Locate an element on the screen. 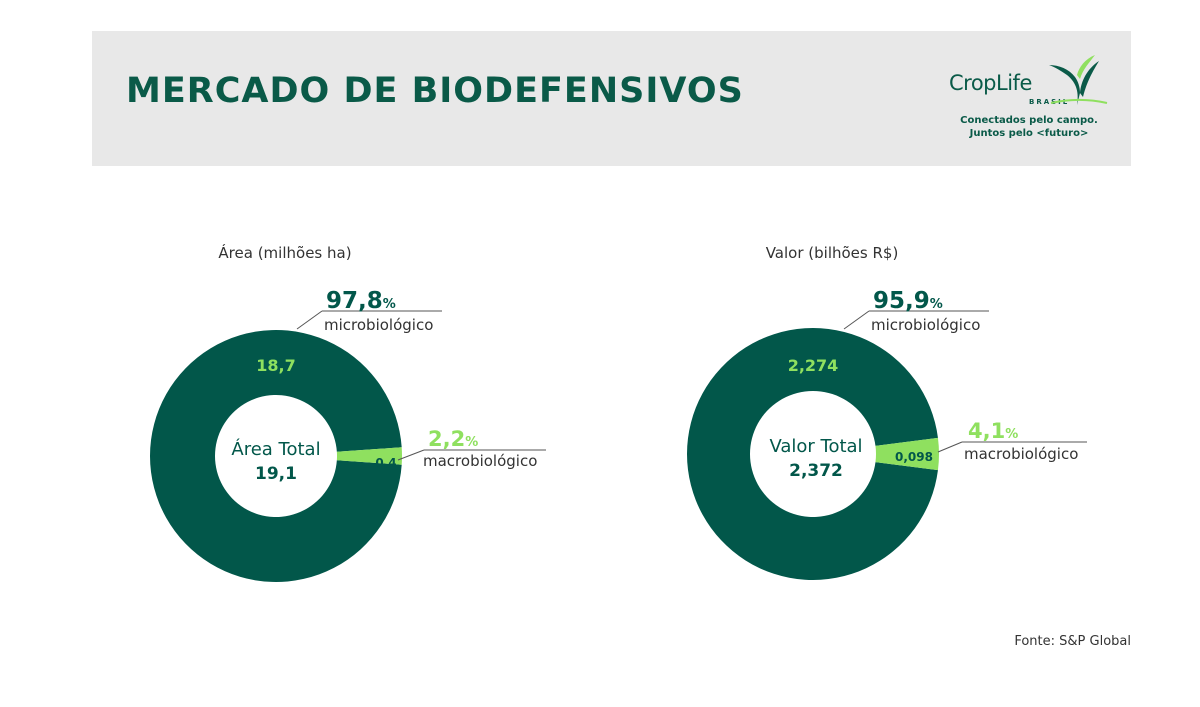 The image size is (1200, 707). area-micro-percent-number: 97,8 is located at coordinates (354, 301).